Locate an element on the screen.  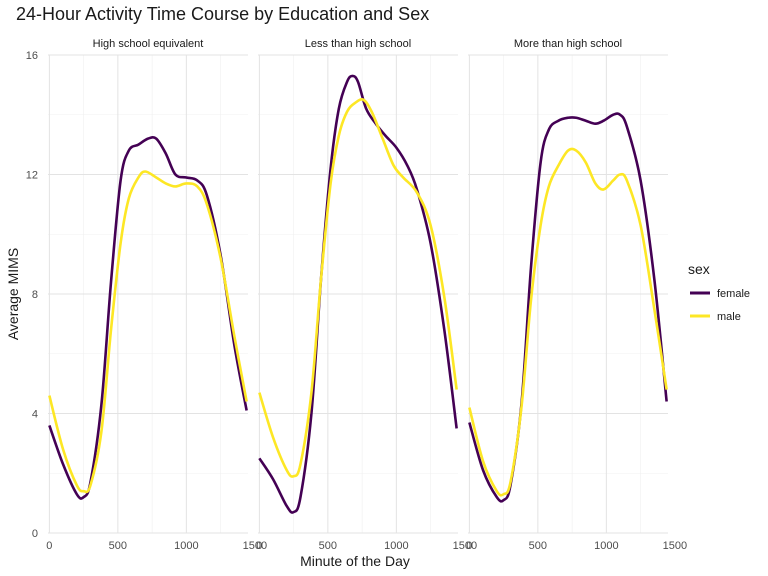
series-line-male is located at coordinates (148, 332).